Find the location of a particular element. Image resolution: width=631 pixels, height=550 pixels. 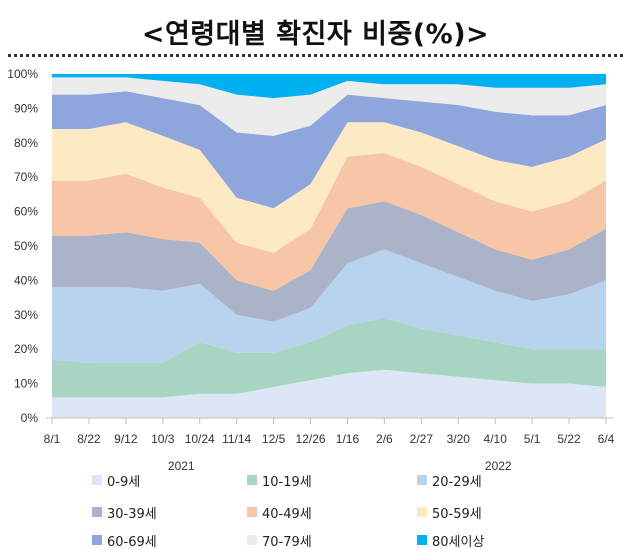

legend-item: 70-79세 is located at coordinates (279, 540).